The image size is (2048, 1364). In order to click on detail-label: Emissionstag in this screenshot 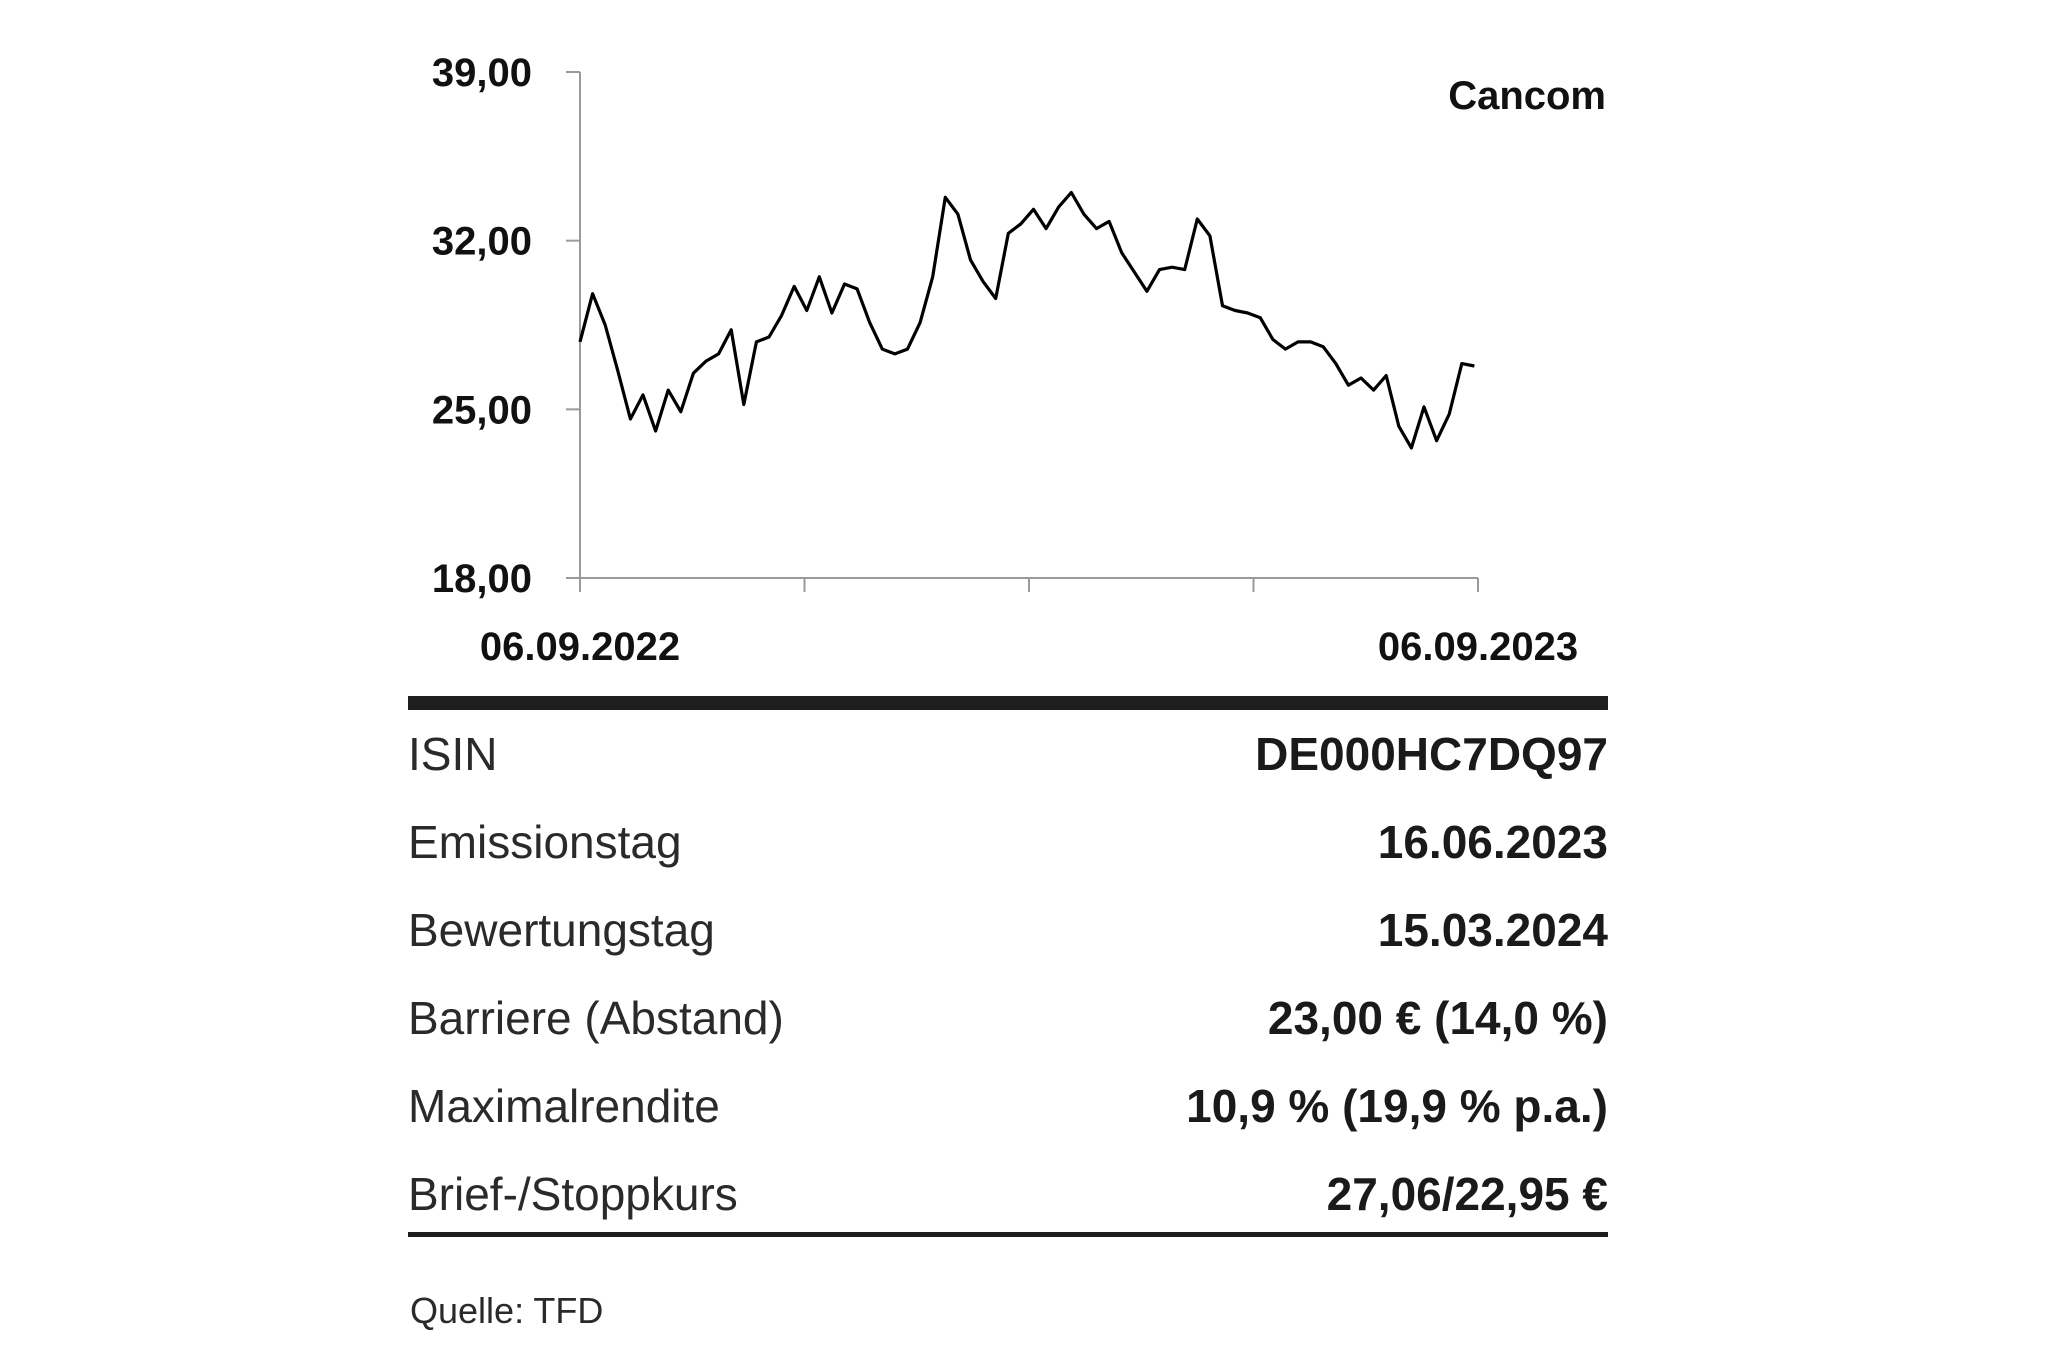, I will do `click(545, 842)`.